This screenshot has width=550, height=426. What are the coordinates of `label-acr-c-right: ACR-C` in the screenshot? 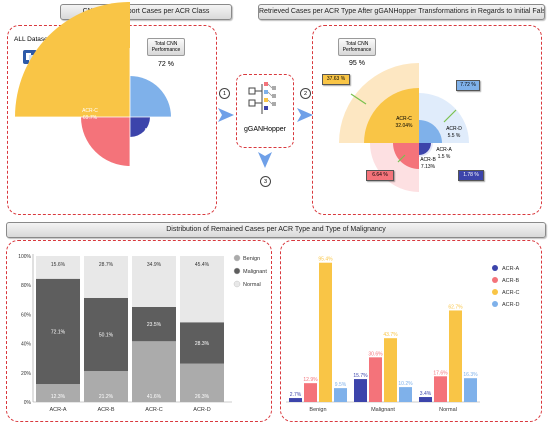 It's located at (404, 119).